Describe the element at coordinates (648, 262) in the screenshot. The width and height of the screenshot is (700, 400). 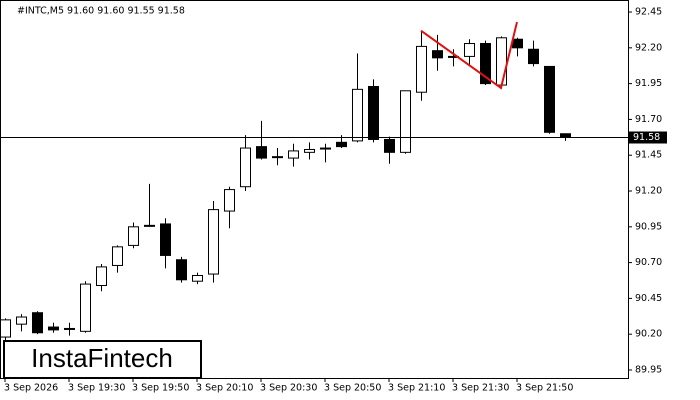
I see `y-tick-label: 90.70` at that location.